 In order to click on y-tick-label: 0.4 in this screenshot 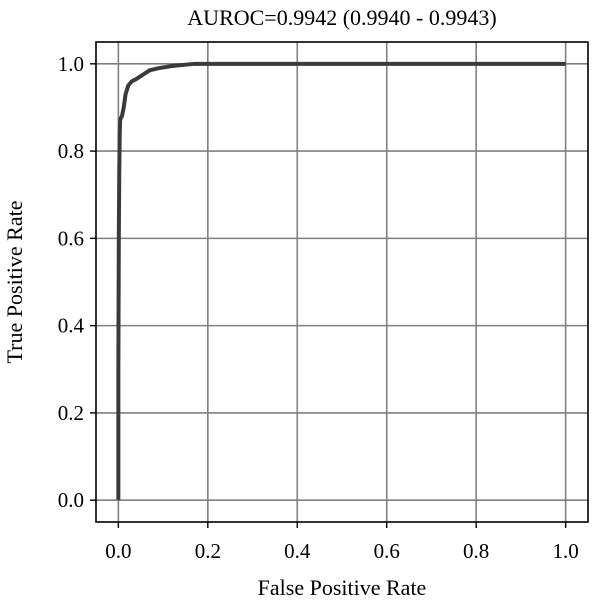, I will do `click(71, 326)`.